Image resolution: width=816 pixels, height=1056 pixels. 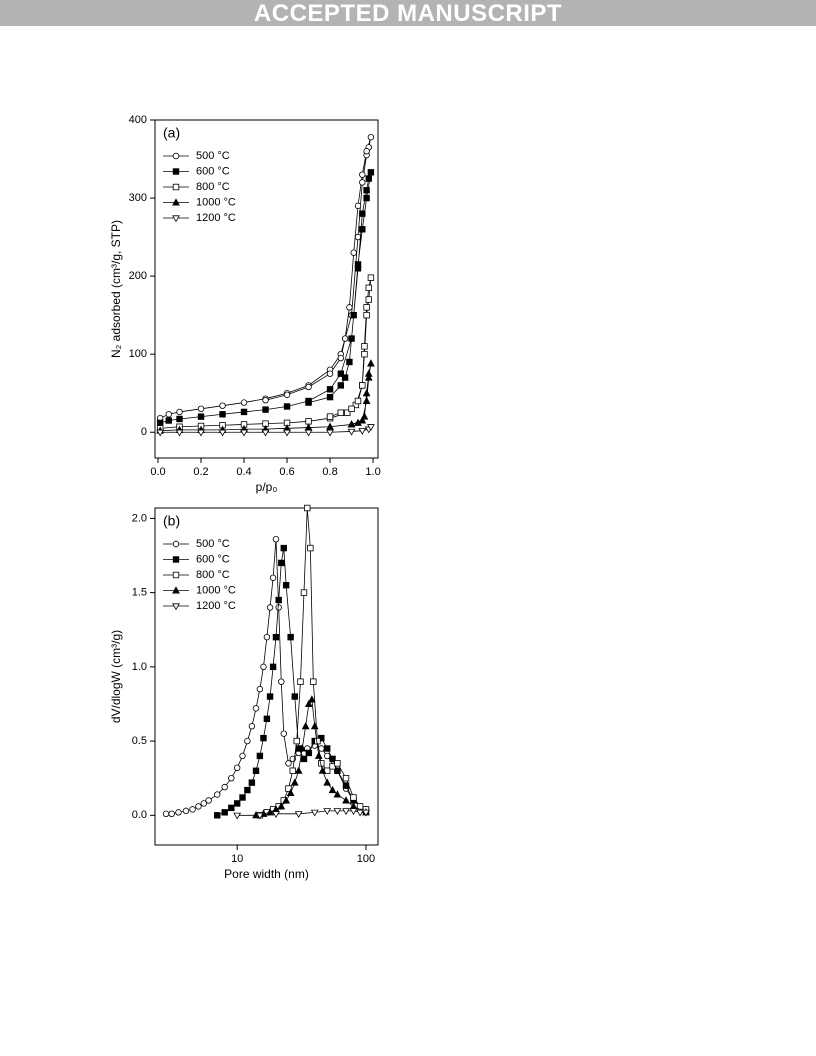 What do you see at coordinates (139, 667) in the screenshot?
I see `y-tick-label: 1.0` at bounding box center [139, 667].